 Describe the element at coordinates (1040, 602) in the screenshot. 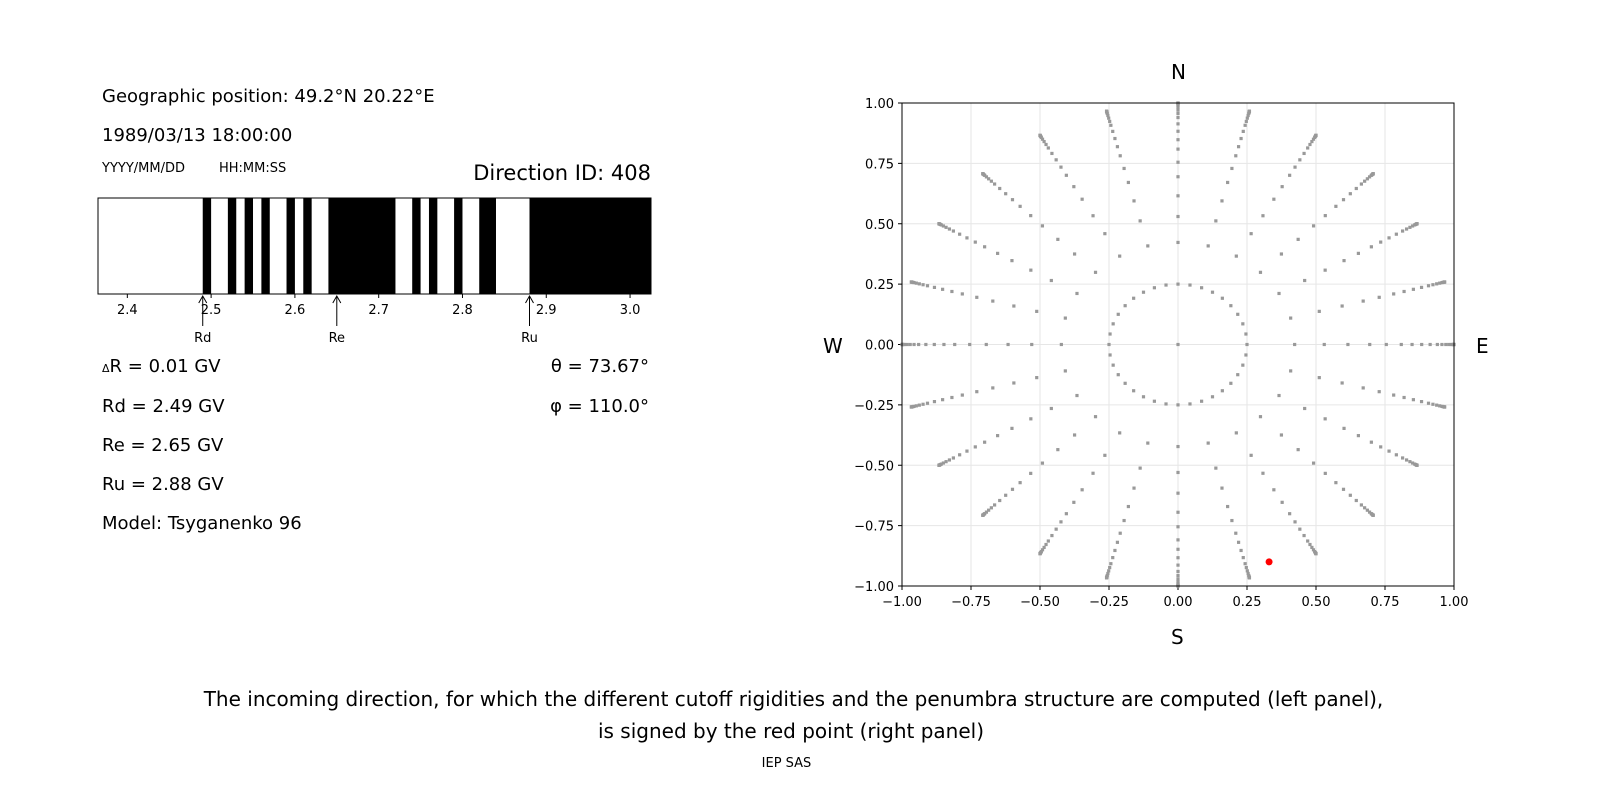

I see `x-tick-label: −0.50` at that location.